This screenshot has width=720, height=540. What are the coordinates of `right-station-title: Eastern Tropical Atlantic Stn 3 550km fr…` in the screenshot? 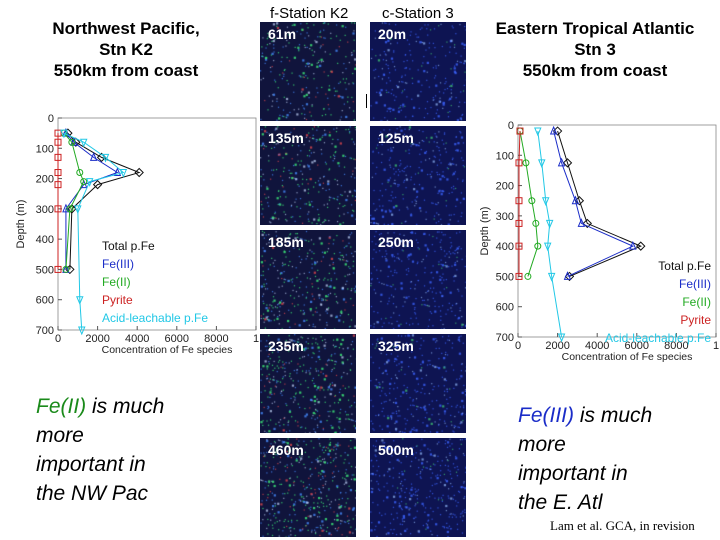 It's located at (595, 49).